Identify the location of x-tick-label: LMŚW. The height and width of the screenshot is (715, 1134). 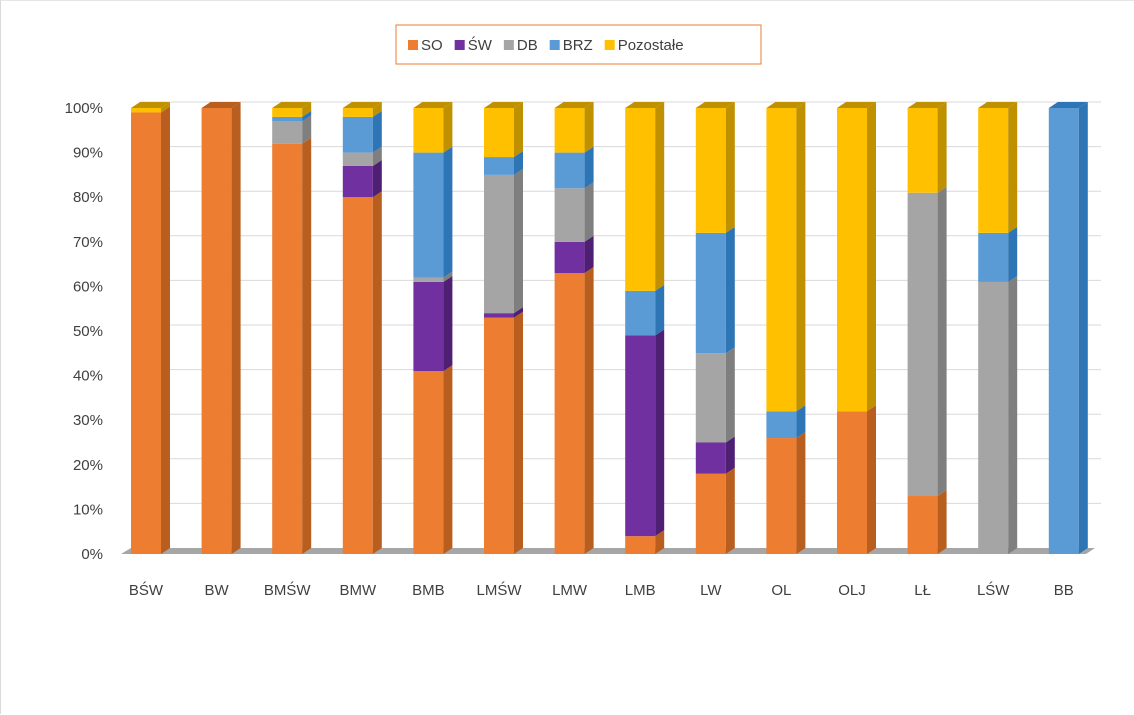
(500, 590).